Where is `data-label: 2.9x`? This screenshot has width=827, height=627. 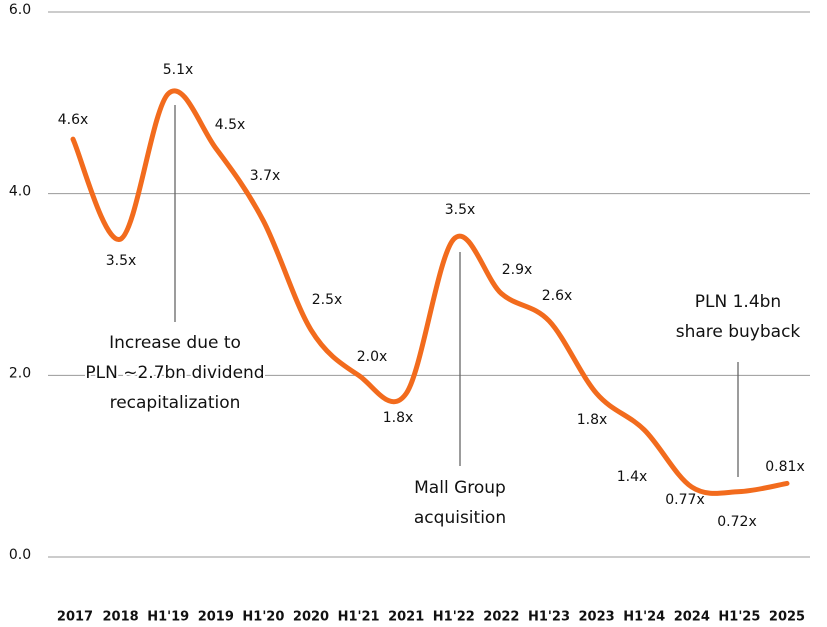
data-label: 2.9x is located at coordinates (517, 270).